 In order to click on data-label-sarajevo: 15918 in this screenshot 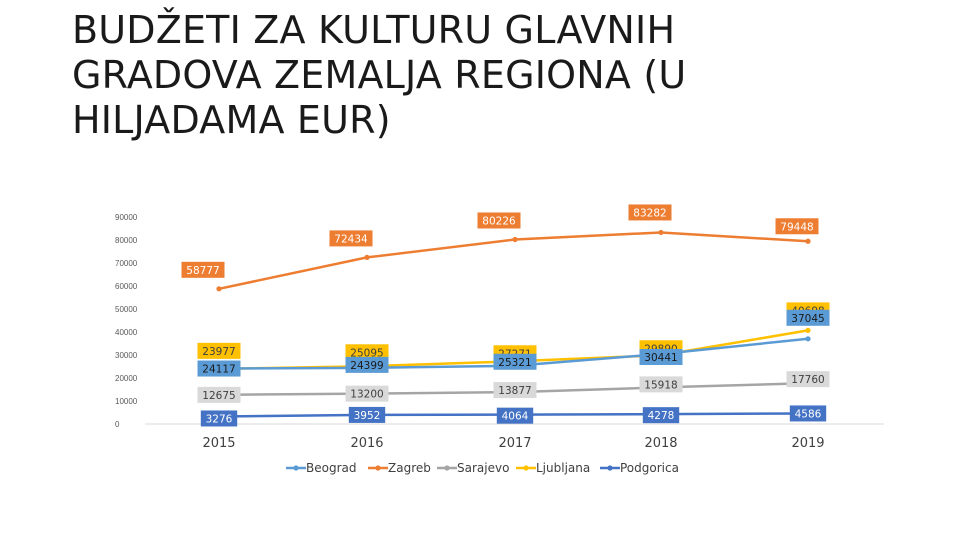, I will do `click(660, 385)`.